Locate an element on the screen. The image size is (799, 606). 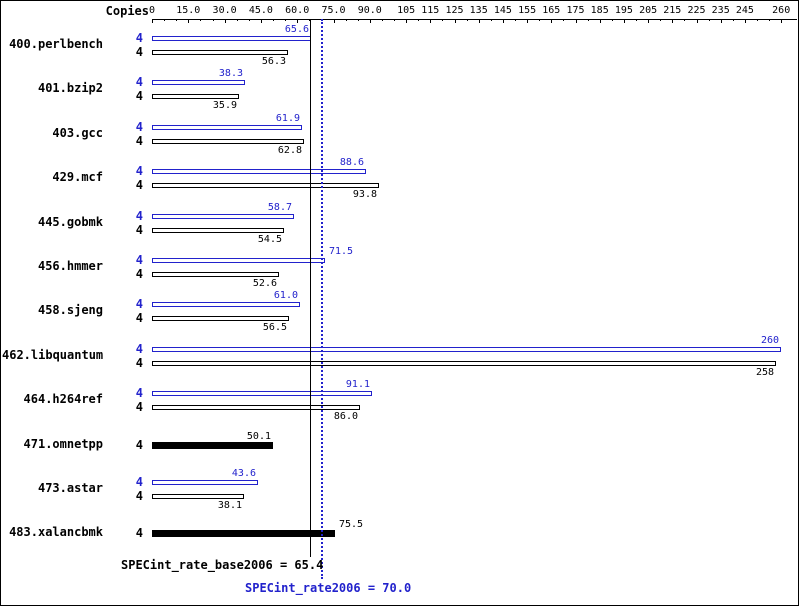
benchmark-label: 445.gobmk is located at coordinates (70, 221).